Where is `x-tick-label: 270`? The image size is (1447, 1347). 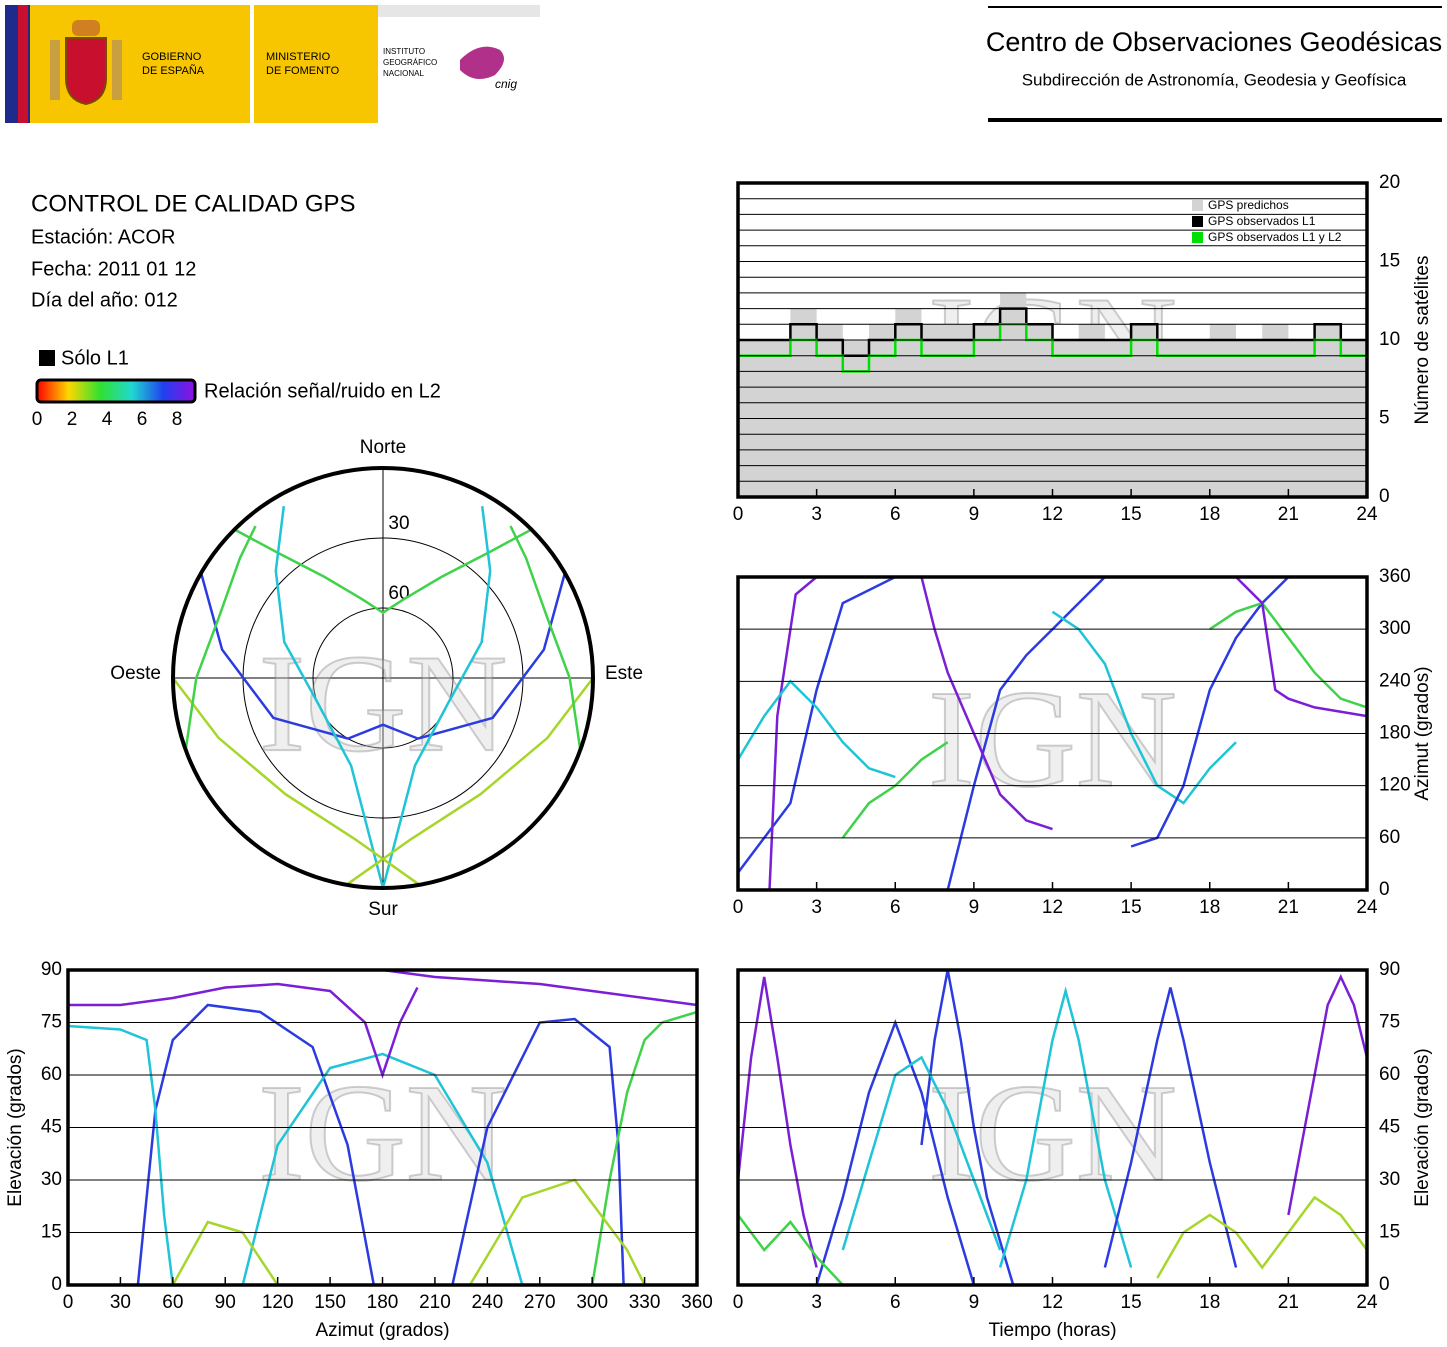
x-tick-label: 270 is located at coordinates (540, 1302).